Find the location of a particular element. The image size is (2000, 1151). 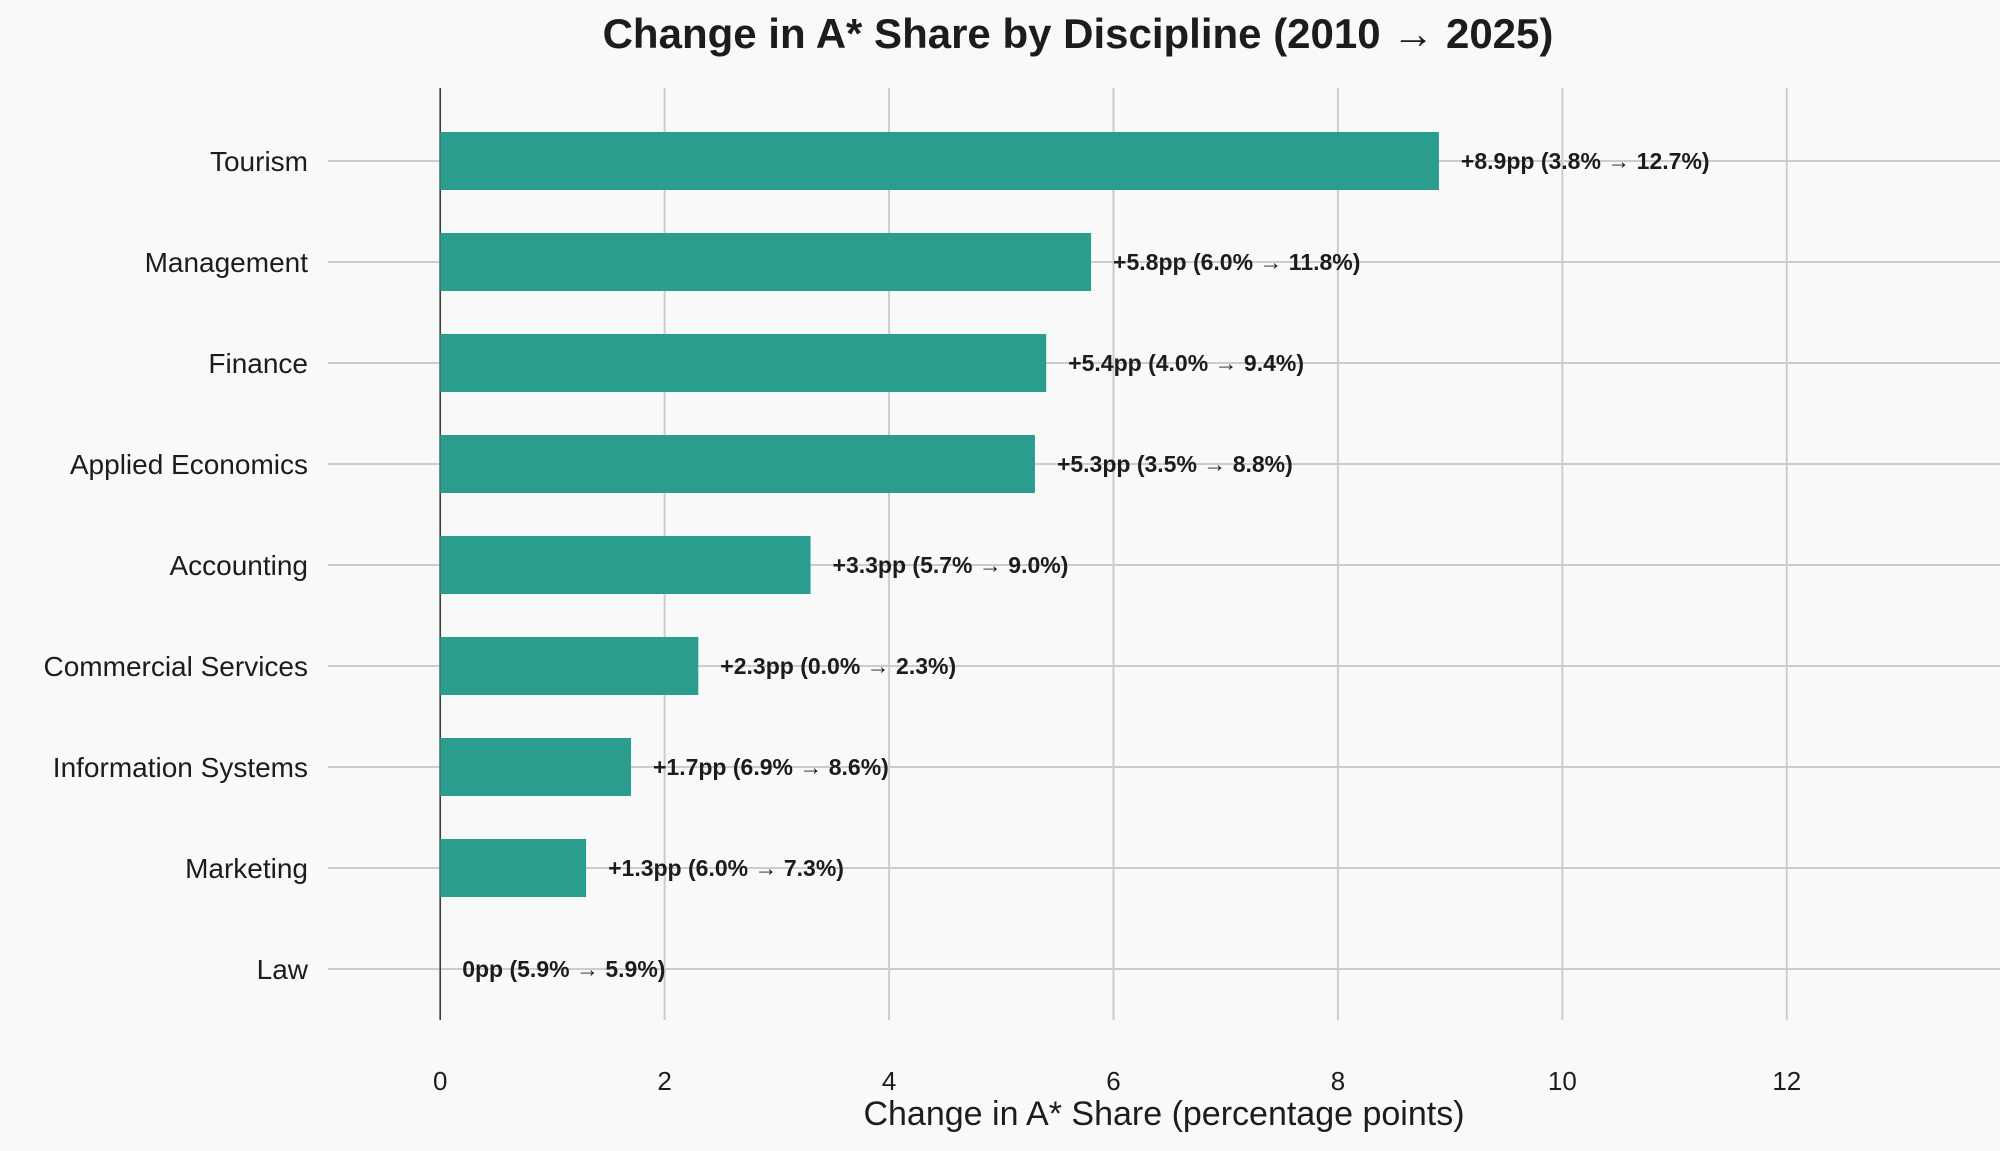

data-label: +5.8pp (6.0% → 11.8%) is located at coordinates (1236, 262).